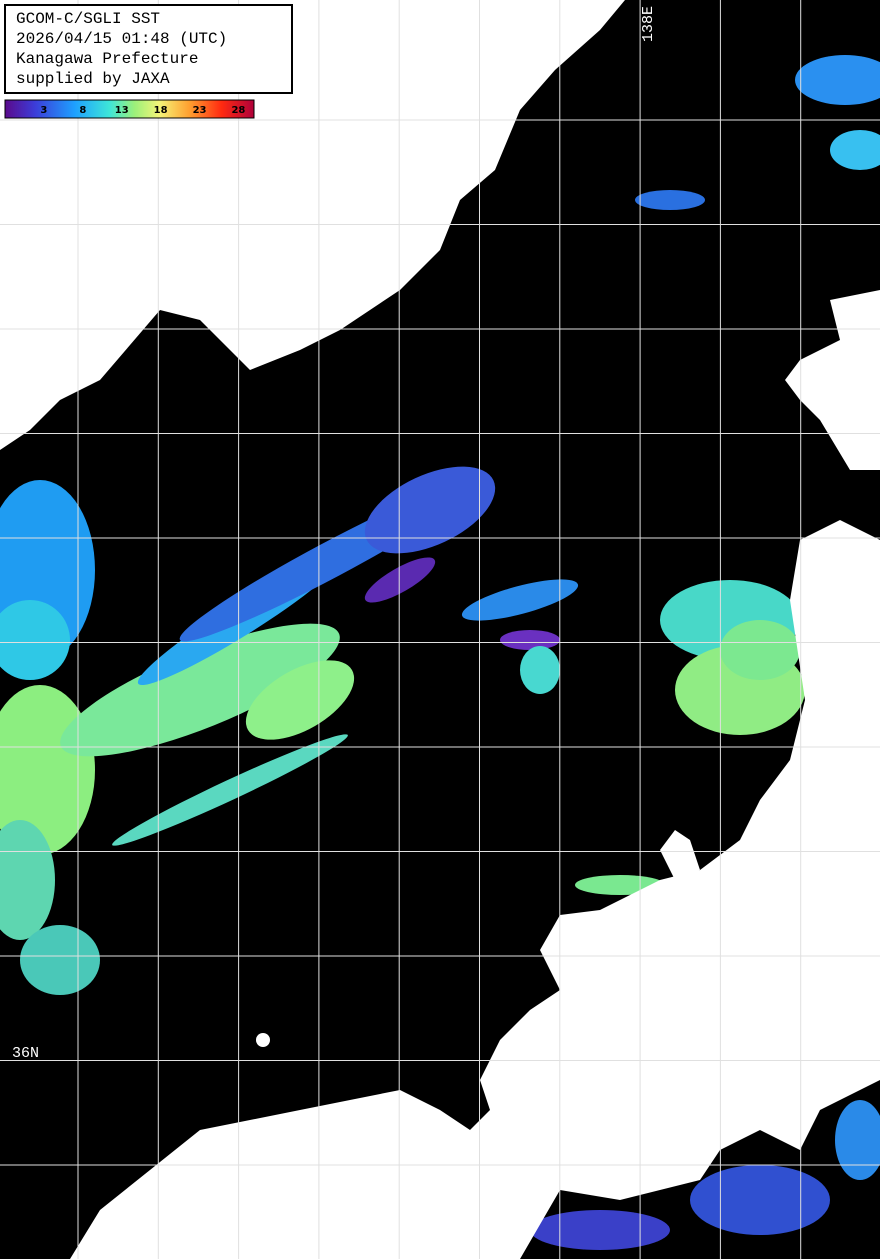 The height and width of the screenshot is (1259, 880). Describe the element at coordinates (121, 39) in the screenshot. I see `header-line: 2026/04/15 01:48 (UTC)` at that location.